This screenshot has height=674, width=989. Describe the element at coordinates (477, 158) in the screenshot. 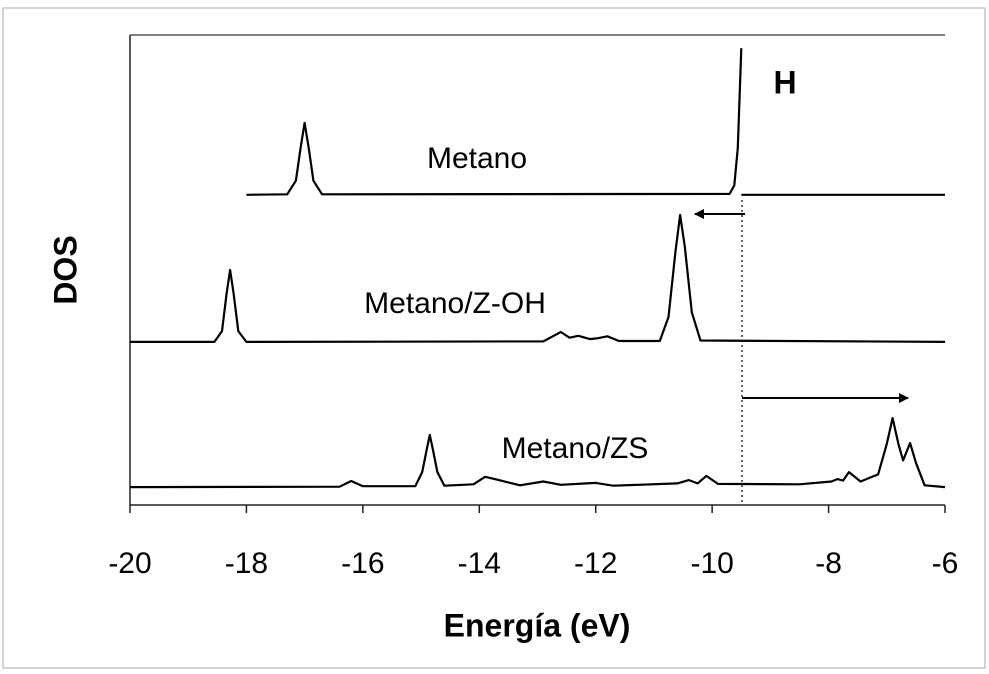

I see `curve-label: Metano` at that location.